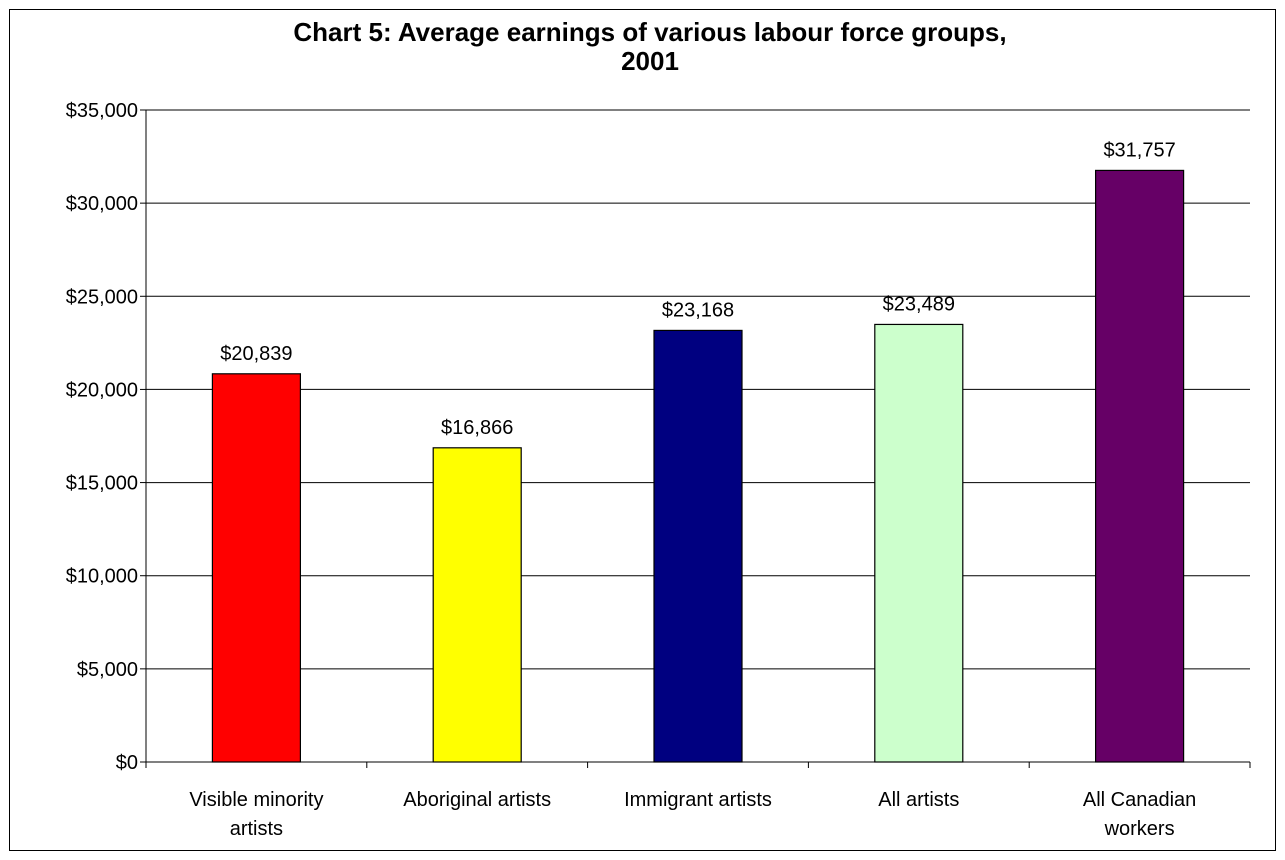 The width and height of the screenshot is (1285, 860). I want to click on bar-value-label: $20,839, so click(256, 354).